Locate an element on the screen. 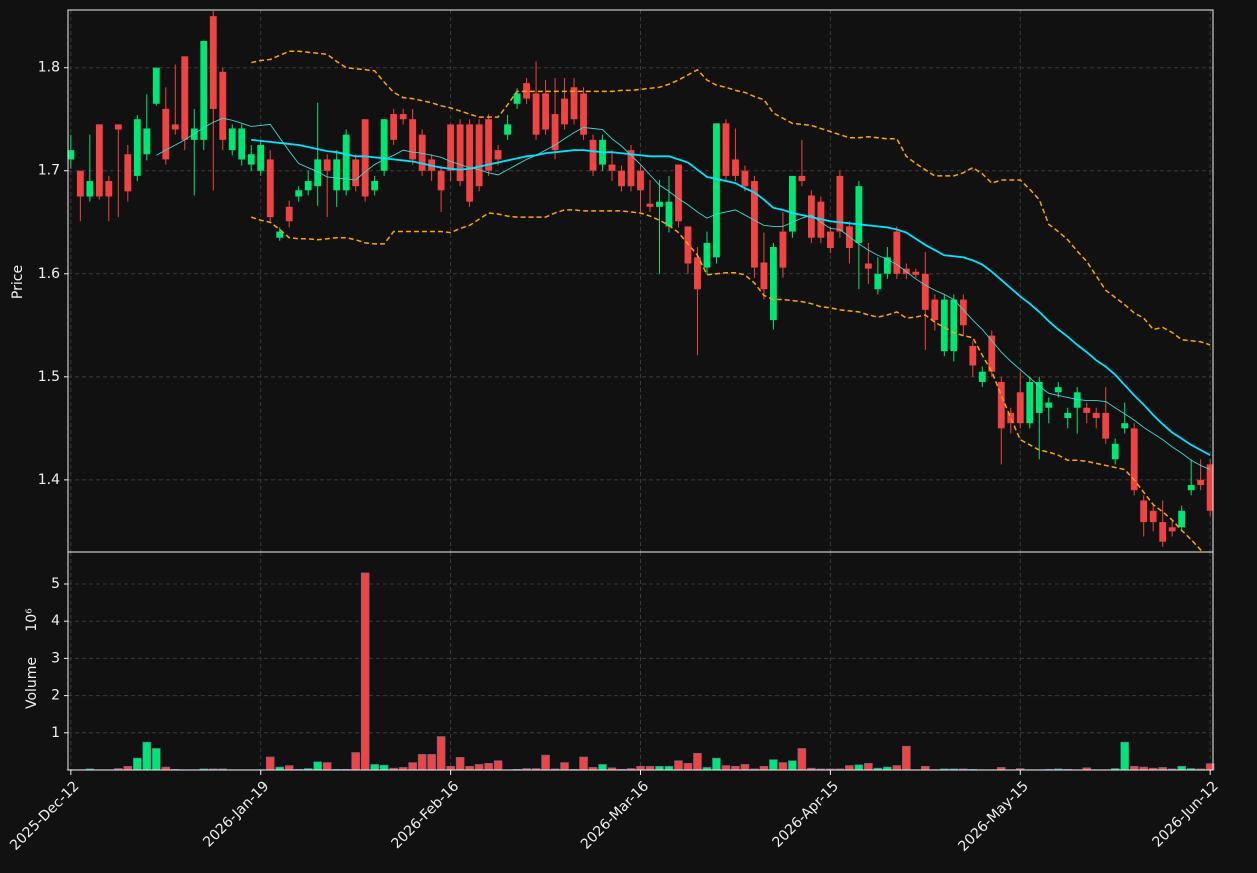  y-tick-label: 2 is located at coordinates (55, 696).